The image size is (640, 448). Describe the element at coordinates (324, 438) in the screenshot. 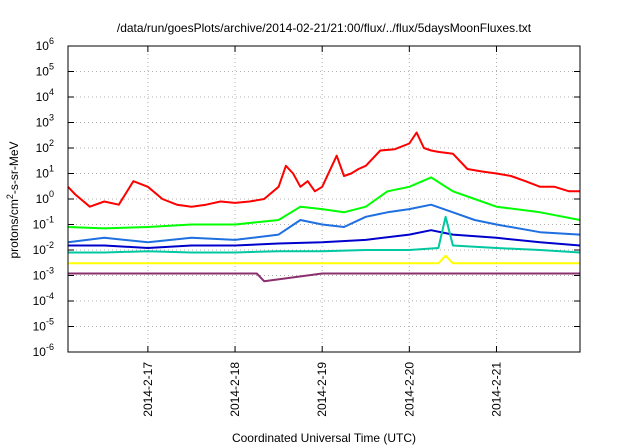

I see `x-axis-title: Coordinated Universal Time (UTC)` at that location.